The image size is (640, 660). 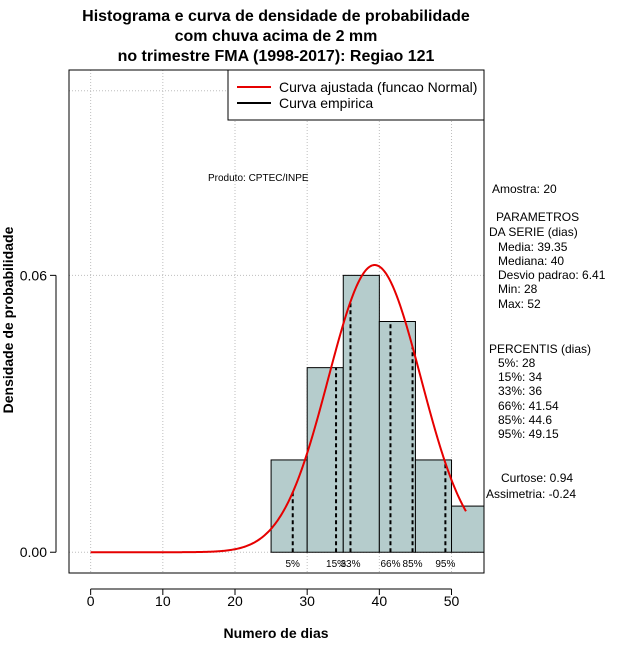 I want to click on stat-p95: 95%: 49.15, so click(x=528, y=434).